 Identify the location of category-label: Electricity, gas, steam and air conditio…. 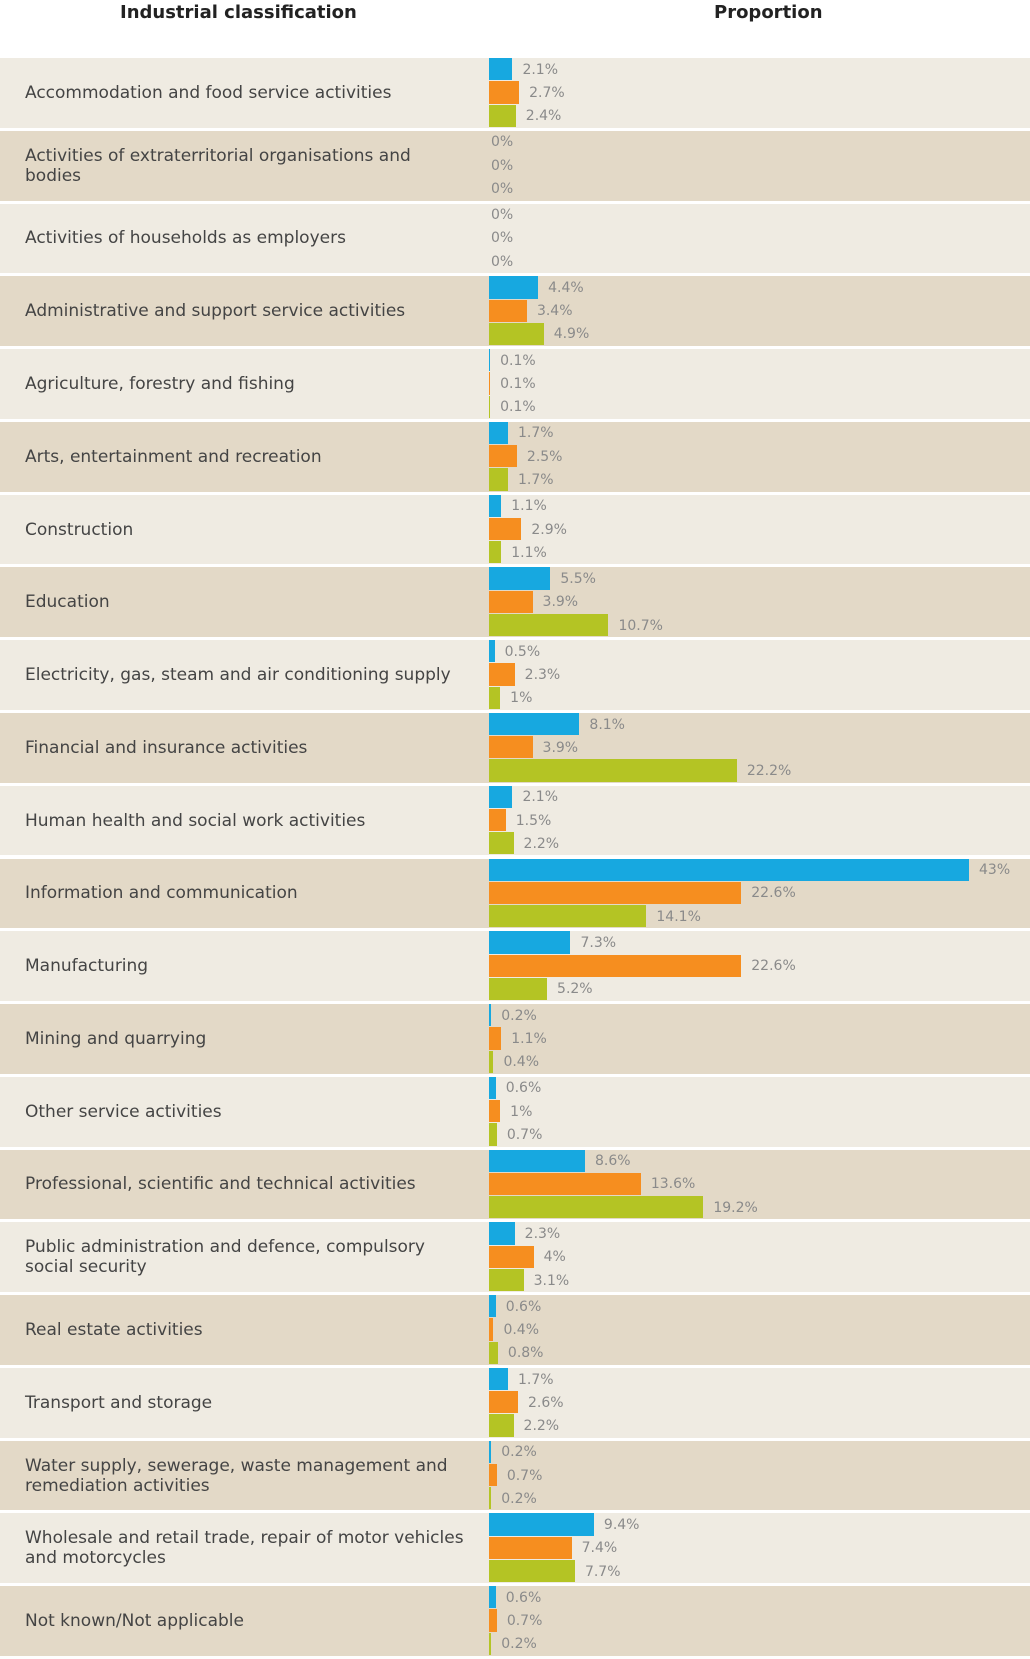
(238, 675).